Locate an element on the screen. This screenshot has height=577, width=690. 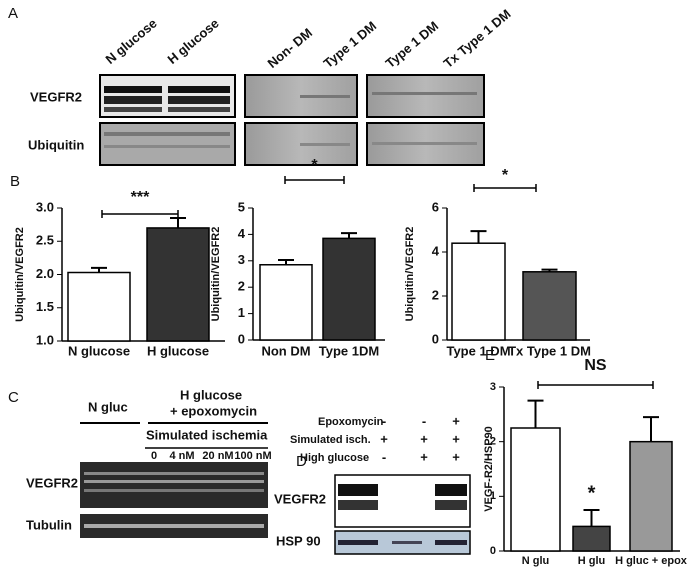
panel-letter: D is located at coordinates (301, 461).